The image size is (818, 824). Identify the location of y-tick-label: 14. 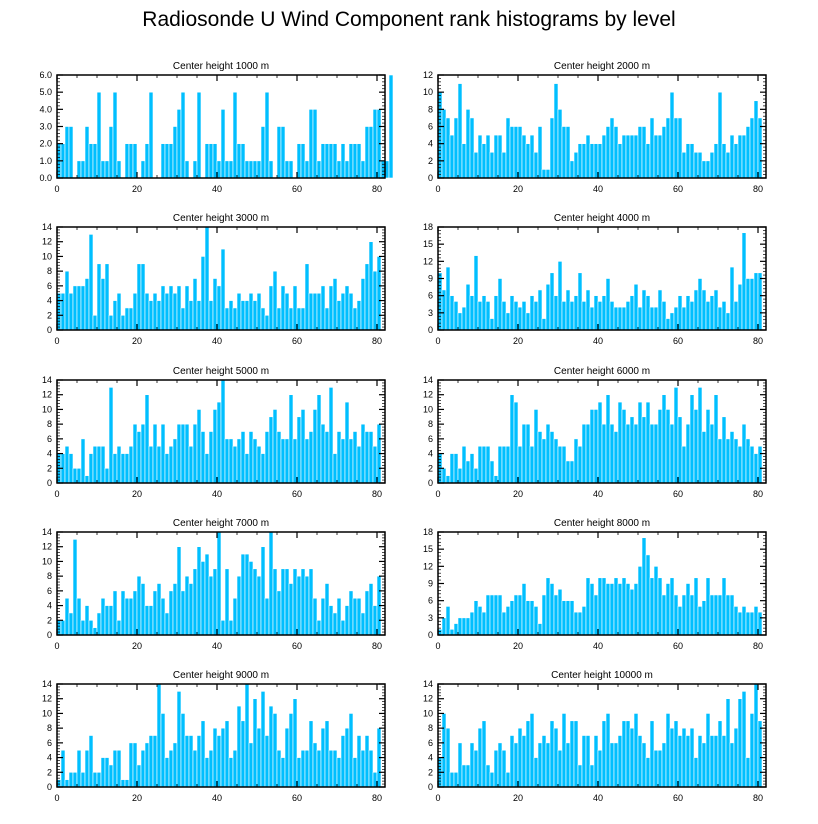
(47, 227).